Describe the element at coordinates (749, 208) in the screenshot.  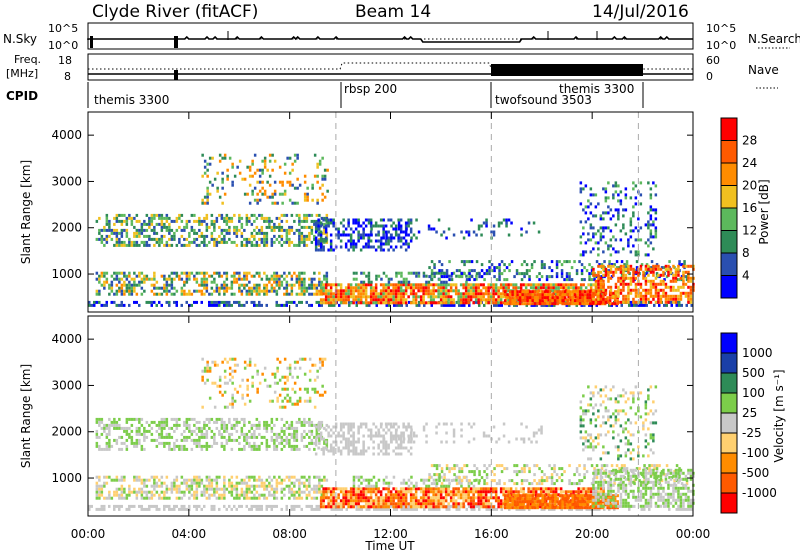
I see `power-colorbar-tick-label: 16` at that location.